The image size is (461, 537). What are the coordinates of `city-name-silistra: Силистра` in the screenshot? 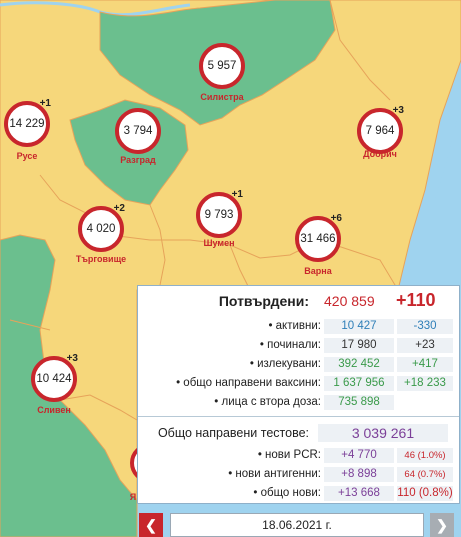 It's located at (222, 97).